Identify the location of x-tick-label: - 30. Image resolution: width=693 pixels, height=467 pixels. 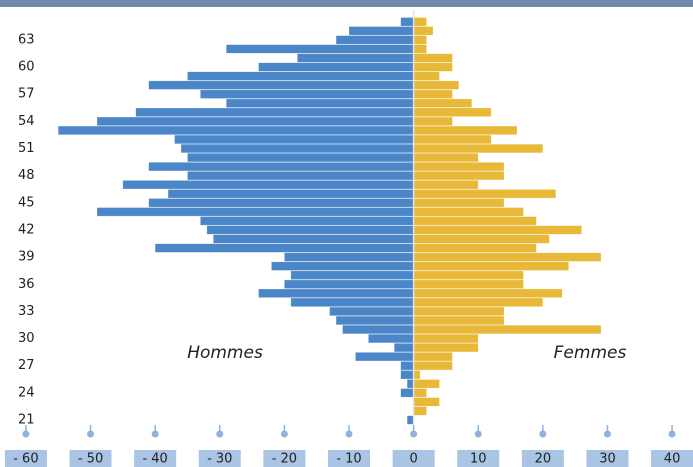
(219, 459).